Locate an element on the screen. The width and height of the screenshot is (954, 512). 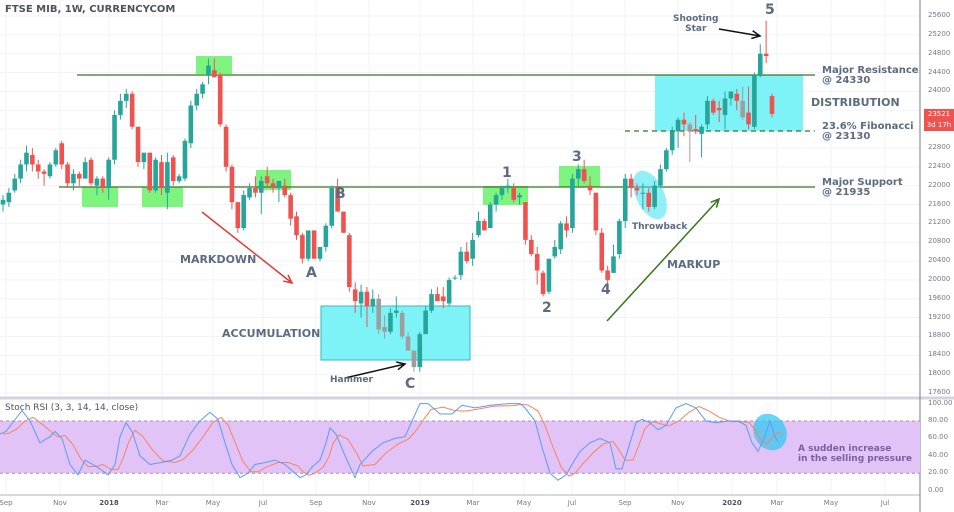
price-tick: 20800 is located at coordinates (939, 241).